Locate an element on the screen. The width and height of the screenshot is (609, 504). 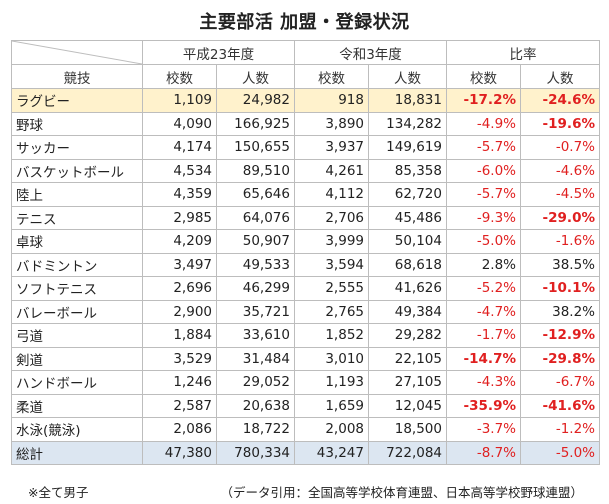
cell-ratio-people: -5.0% is located at coordinates (560, 452).